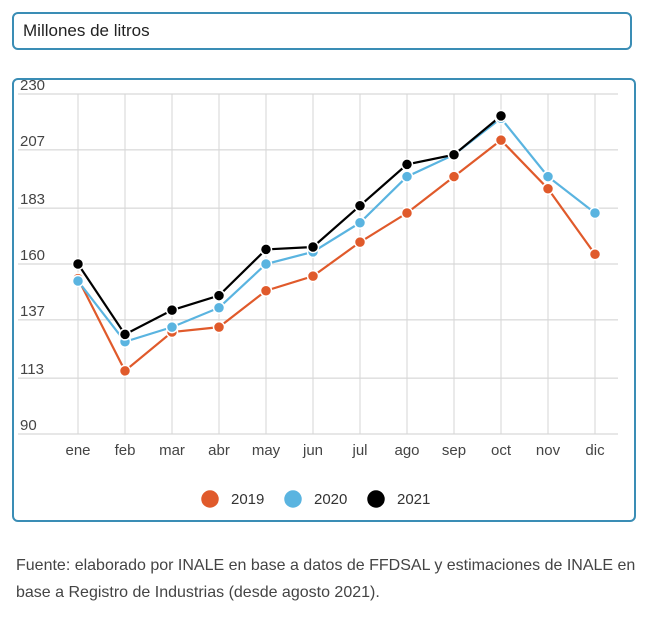  Describe the element at coordinates (312, 450) in the screenshot. I see `x-tick-label: jun` at that location.